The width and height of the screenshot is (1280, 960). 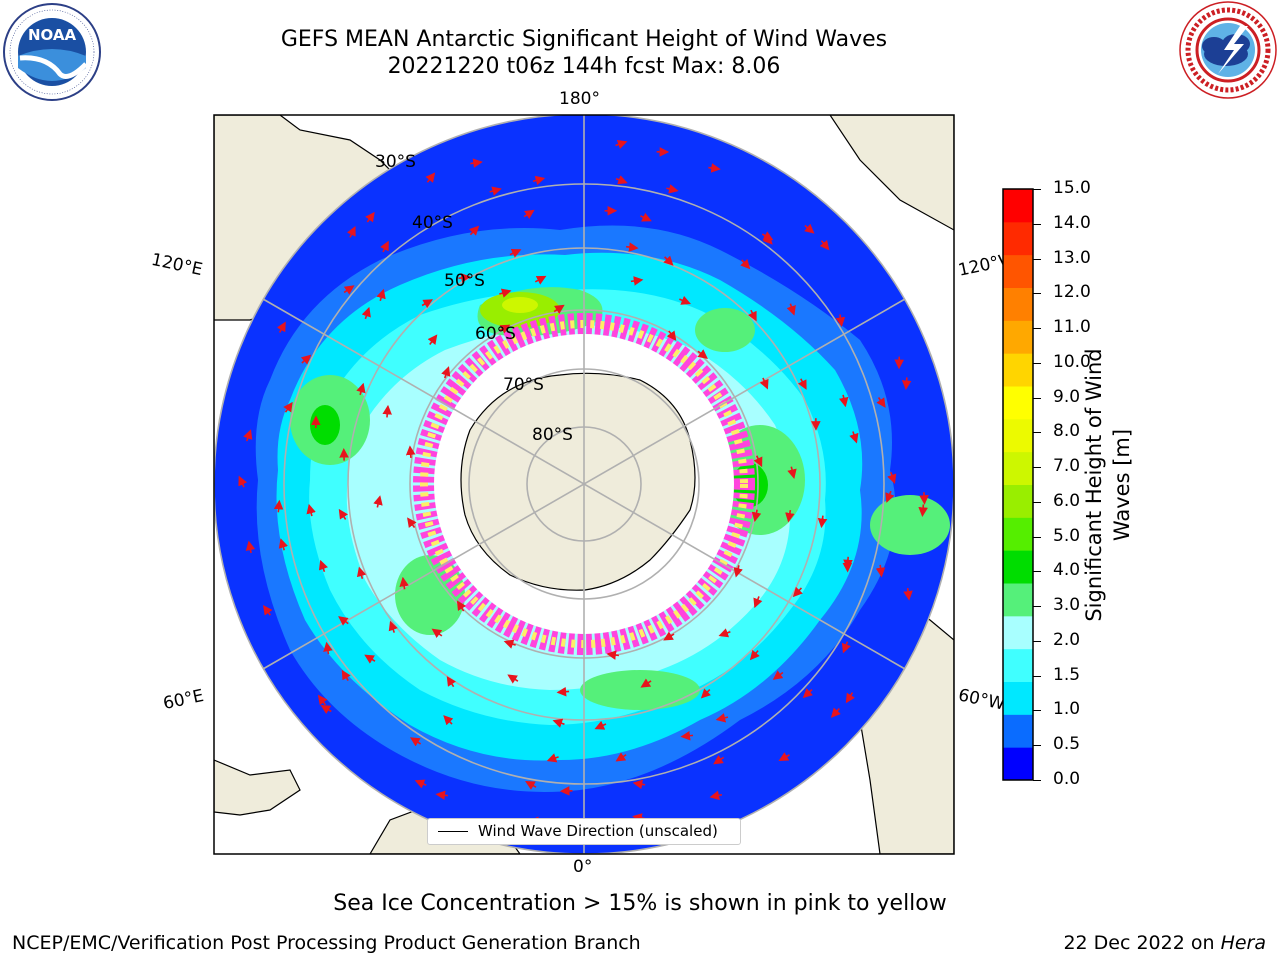 What do you see at coordinates (579, 99) in the screenshot?
I see `lon-label-180: 180°` at bounding box center [579, 99].